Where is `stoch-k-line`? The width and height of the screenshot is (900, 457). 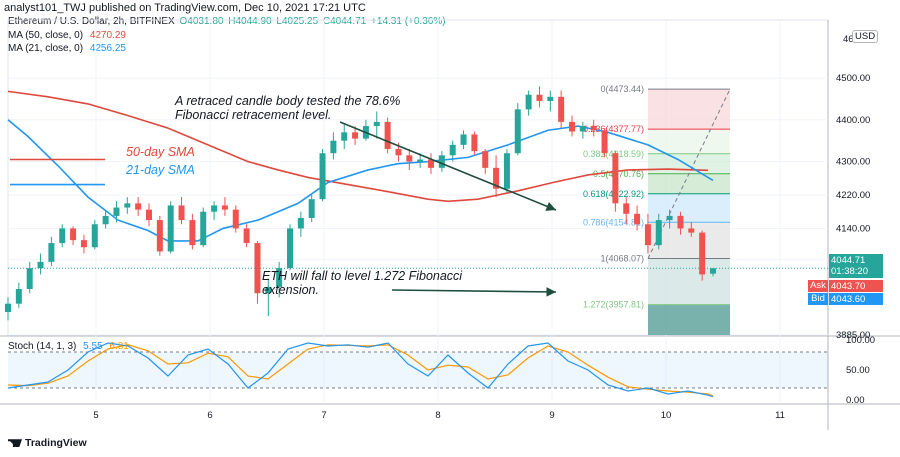
stoch-k-line is located at coordinates (360, 370).